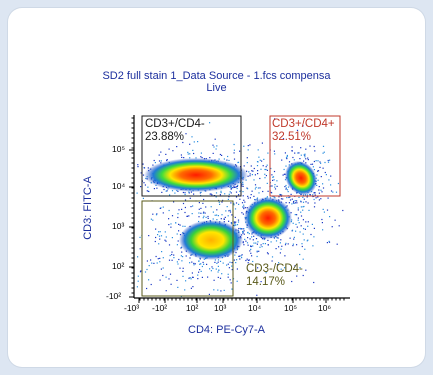 Image resolution: width=433 pixels, height=375 pixels. What do you see at coordinates (192, 308) in the screenshot?
I see `x-tick-label: 10²` at bounding box center [192, 308].